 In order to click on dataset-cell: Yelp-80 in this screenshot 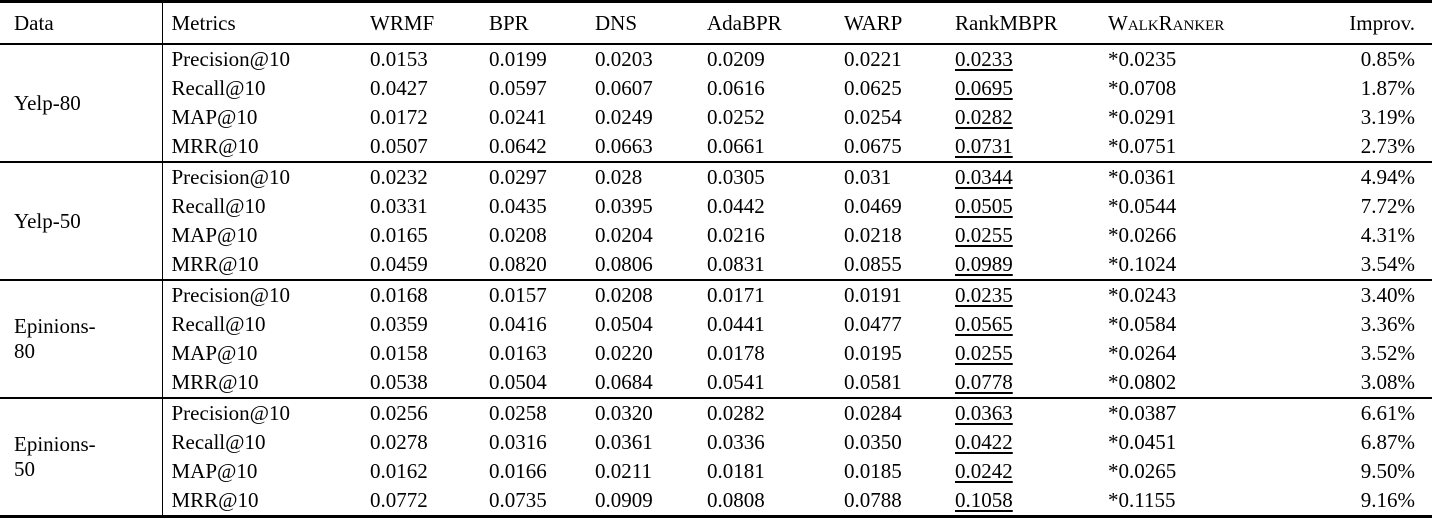, I will do `click(81, 103)`.